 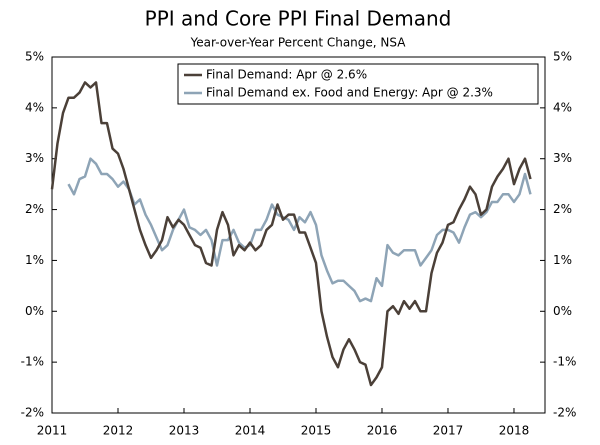 I want to click on y2-tick-label: -2%, so click(x=564, y=413).